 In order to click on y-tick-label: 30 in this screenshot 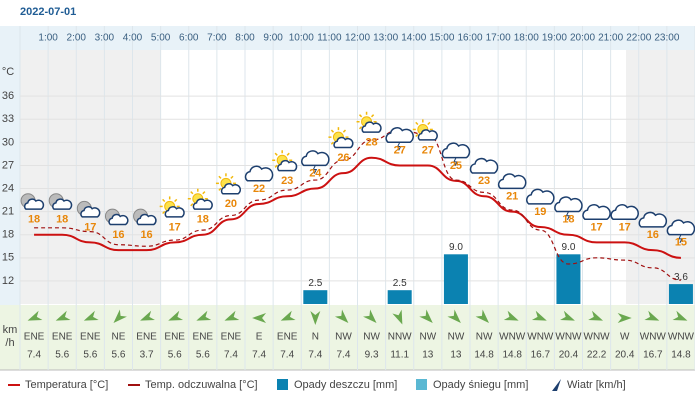, I will do `click(8, 142)`.